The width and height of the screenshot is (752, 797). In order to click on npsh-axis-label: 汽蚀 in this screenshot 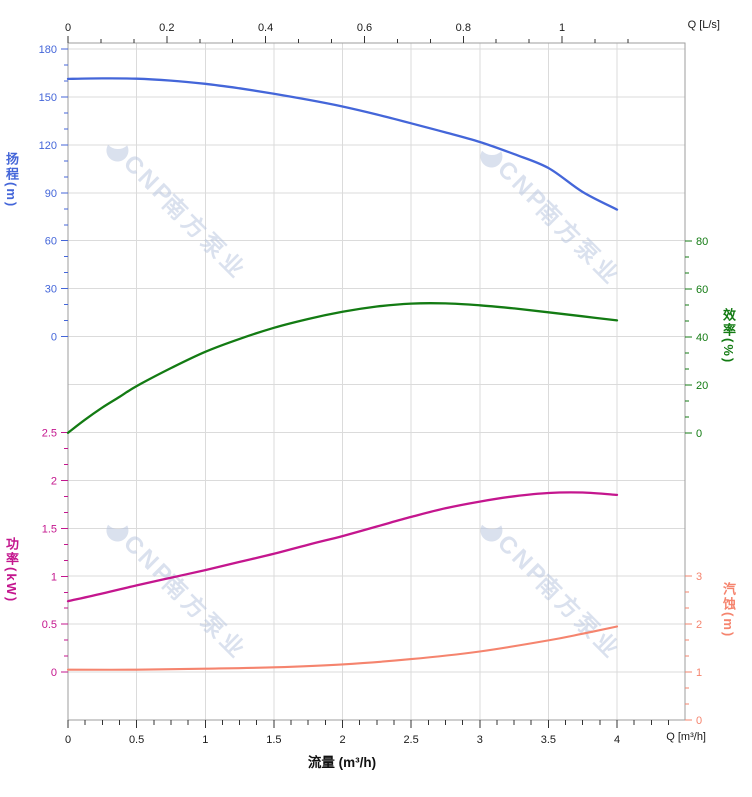, I will do `click(728, 597)`.